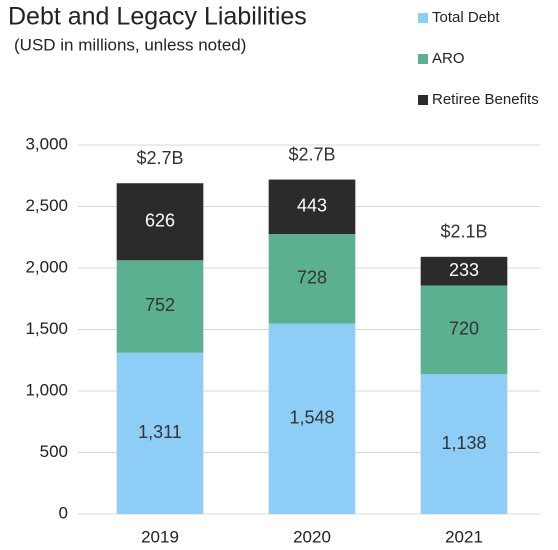 This screenshot has width=558, height=550. What do you see at coordinates (130, 44) in the screenshot?
I see `chart-subtitle: (USD in millions, unless noted)` at bounding box center [130, 44].